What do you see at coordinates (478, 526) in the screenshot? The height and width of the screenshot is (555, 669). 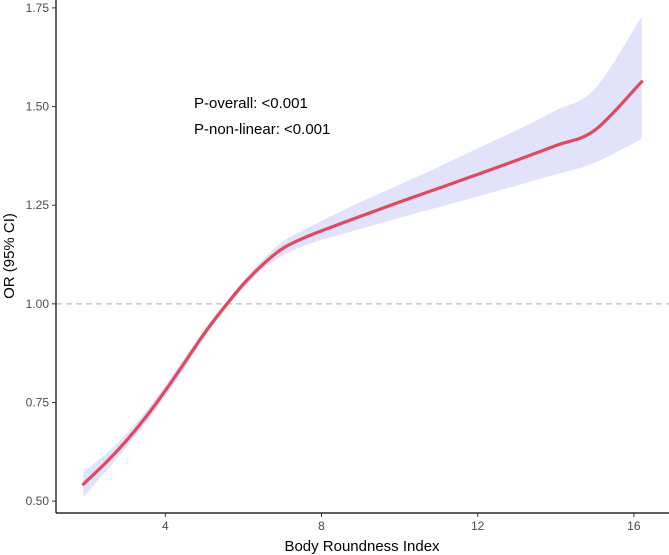 I see `x-tick-label: 12` at bounding box center [478, 526].